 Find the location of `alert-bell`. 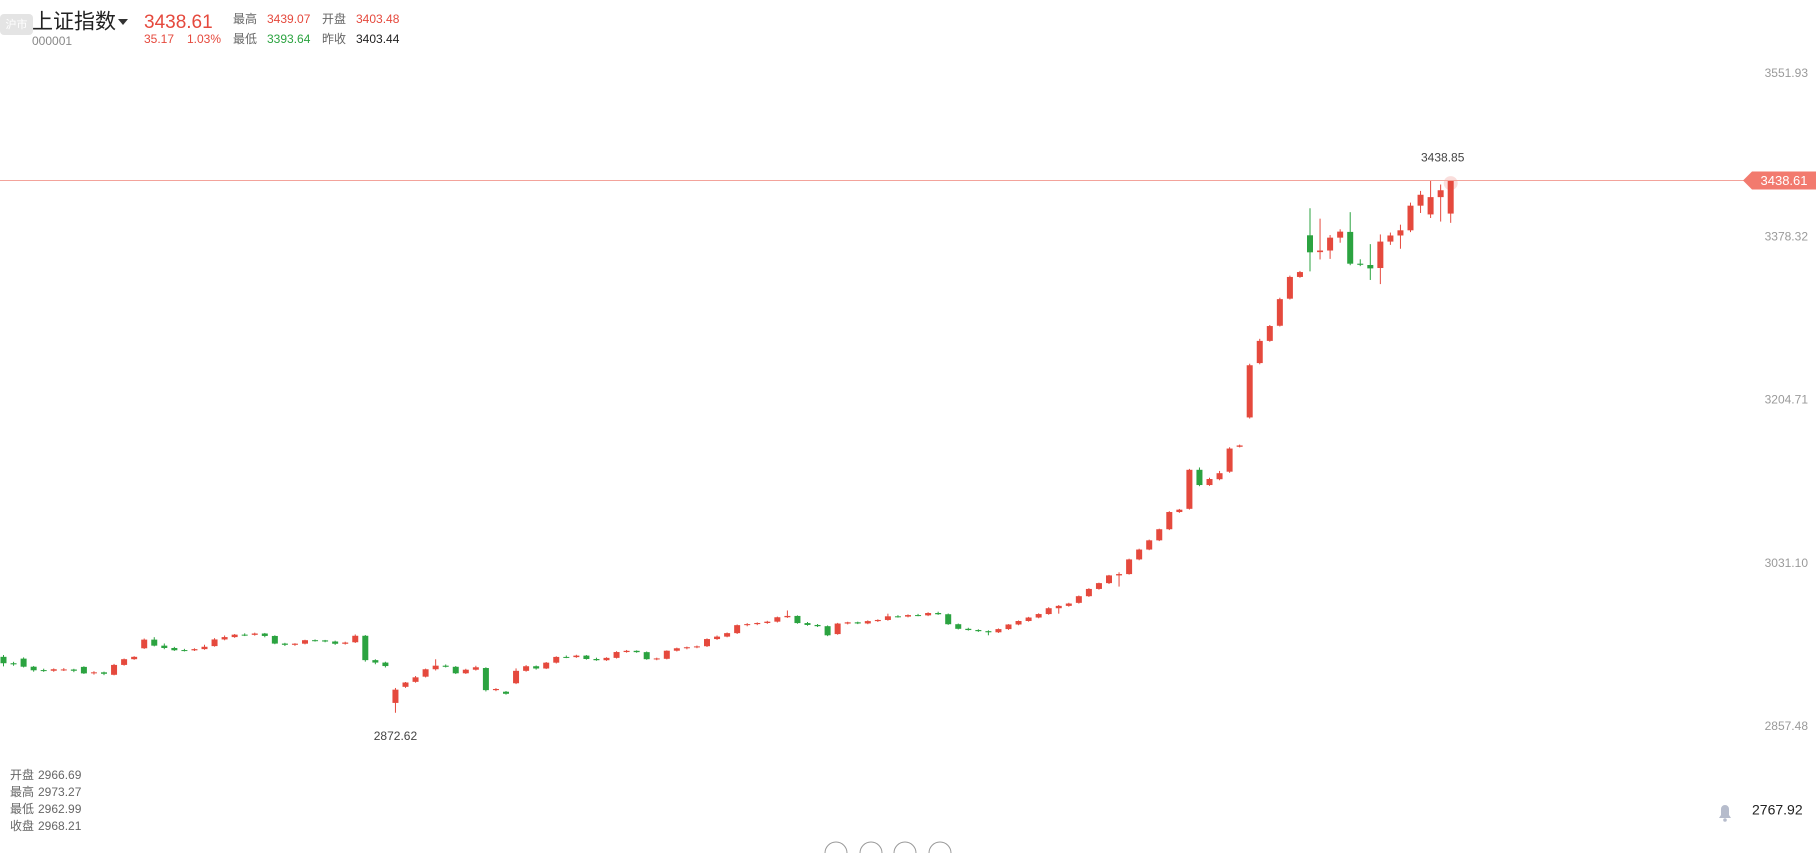

alert-bell is located at coordinates (1725, 813).